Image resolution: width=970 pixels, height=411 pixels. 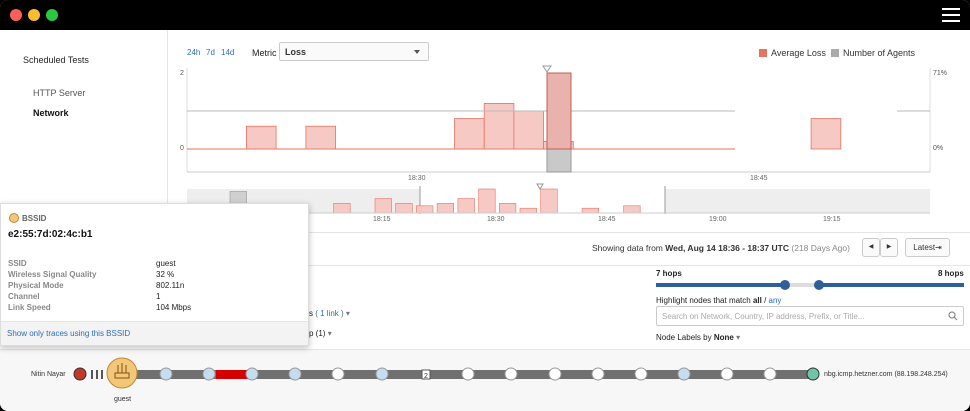 I want to click on group-filter: p (1) ▾, so click(x=320, y=333).